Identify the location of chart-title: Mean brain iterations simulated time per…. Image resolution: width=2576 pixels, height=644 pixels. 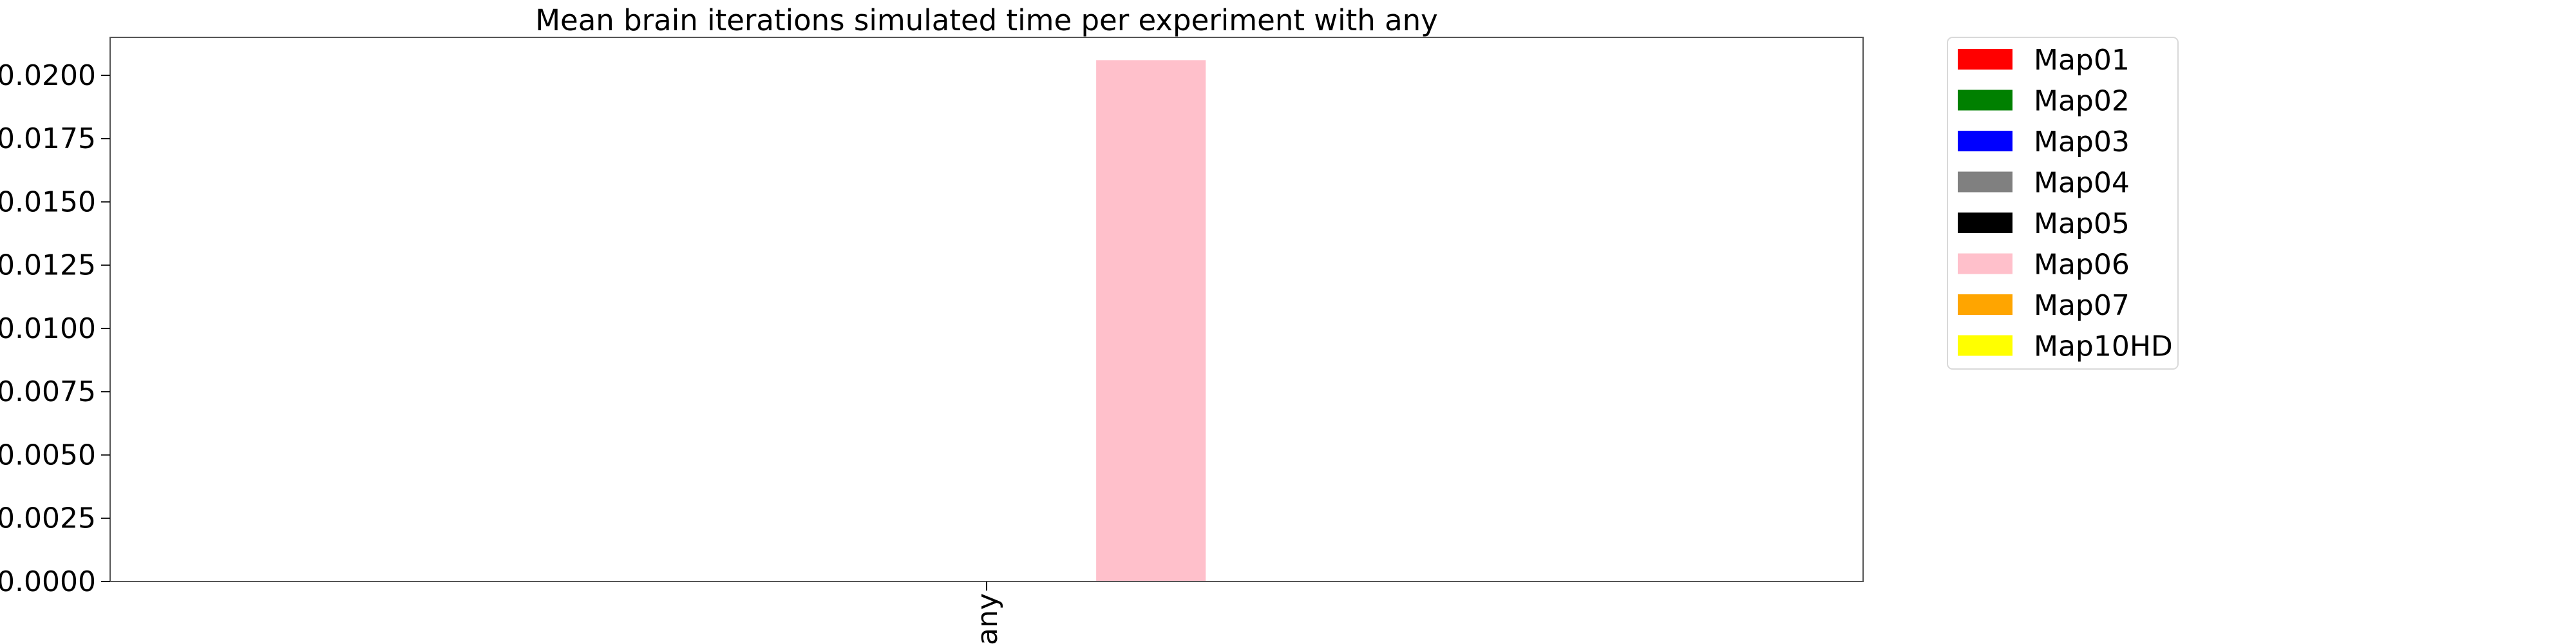
(986, 20).